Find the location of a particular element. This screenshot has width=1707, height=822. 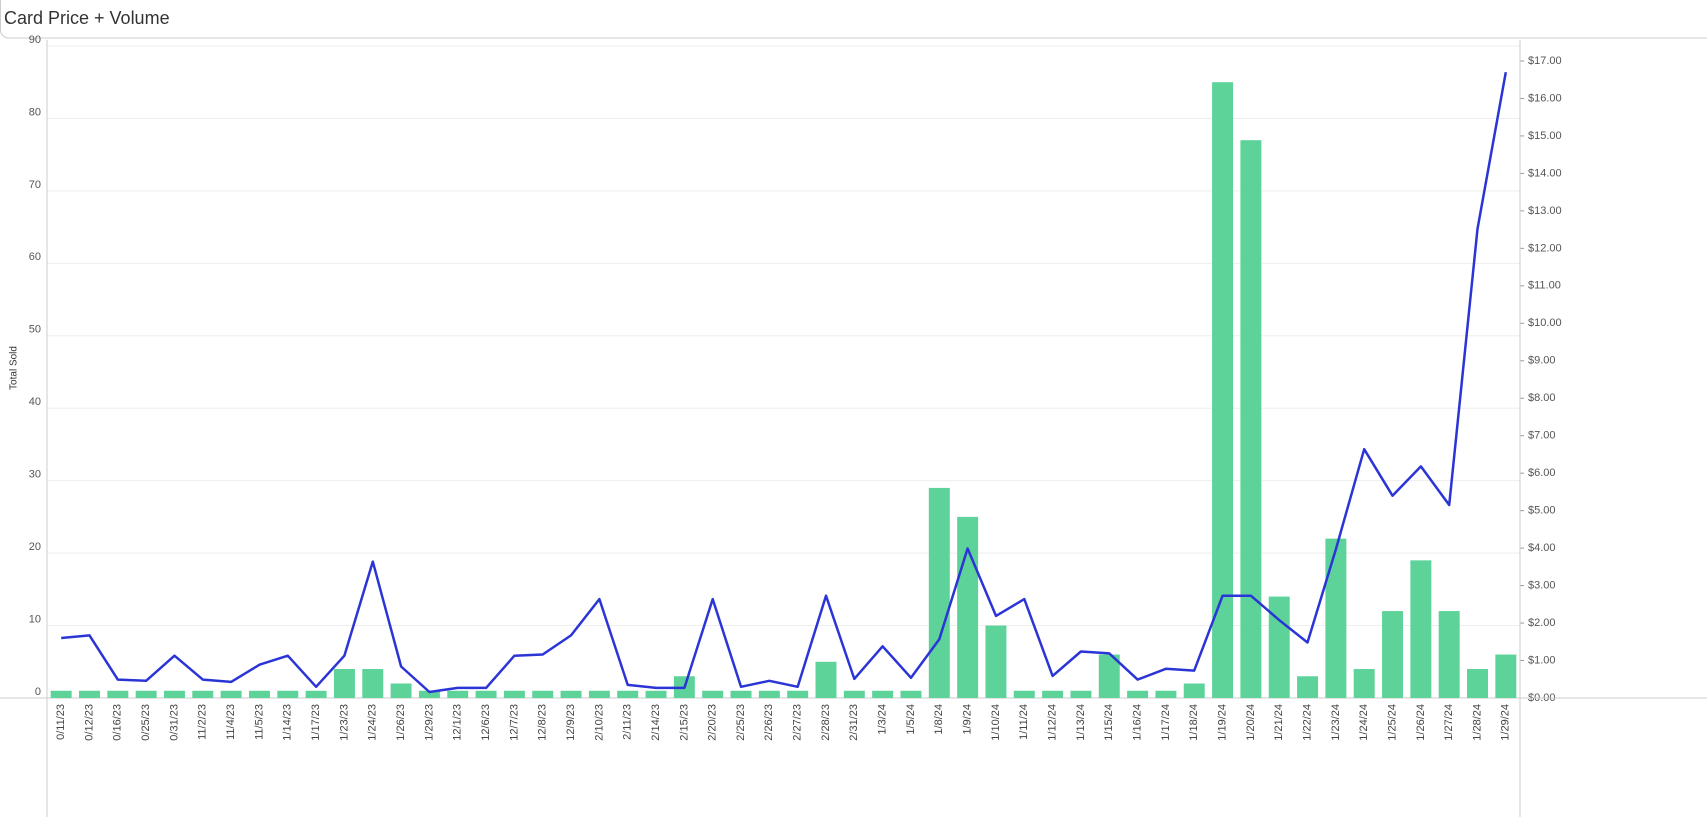

y-tick-label: 10 is located at coordinates (35, 619).